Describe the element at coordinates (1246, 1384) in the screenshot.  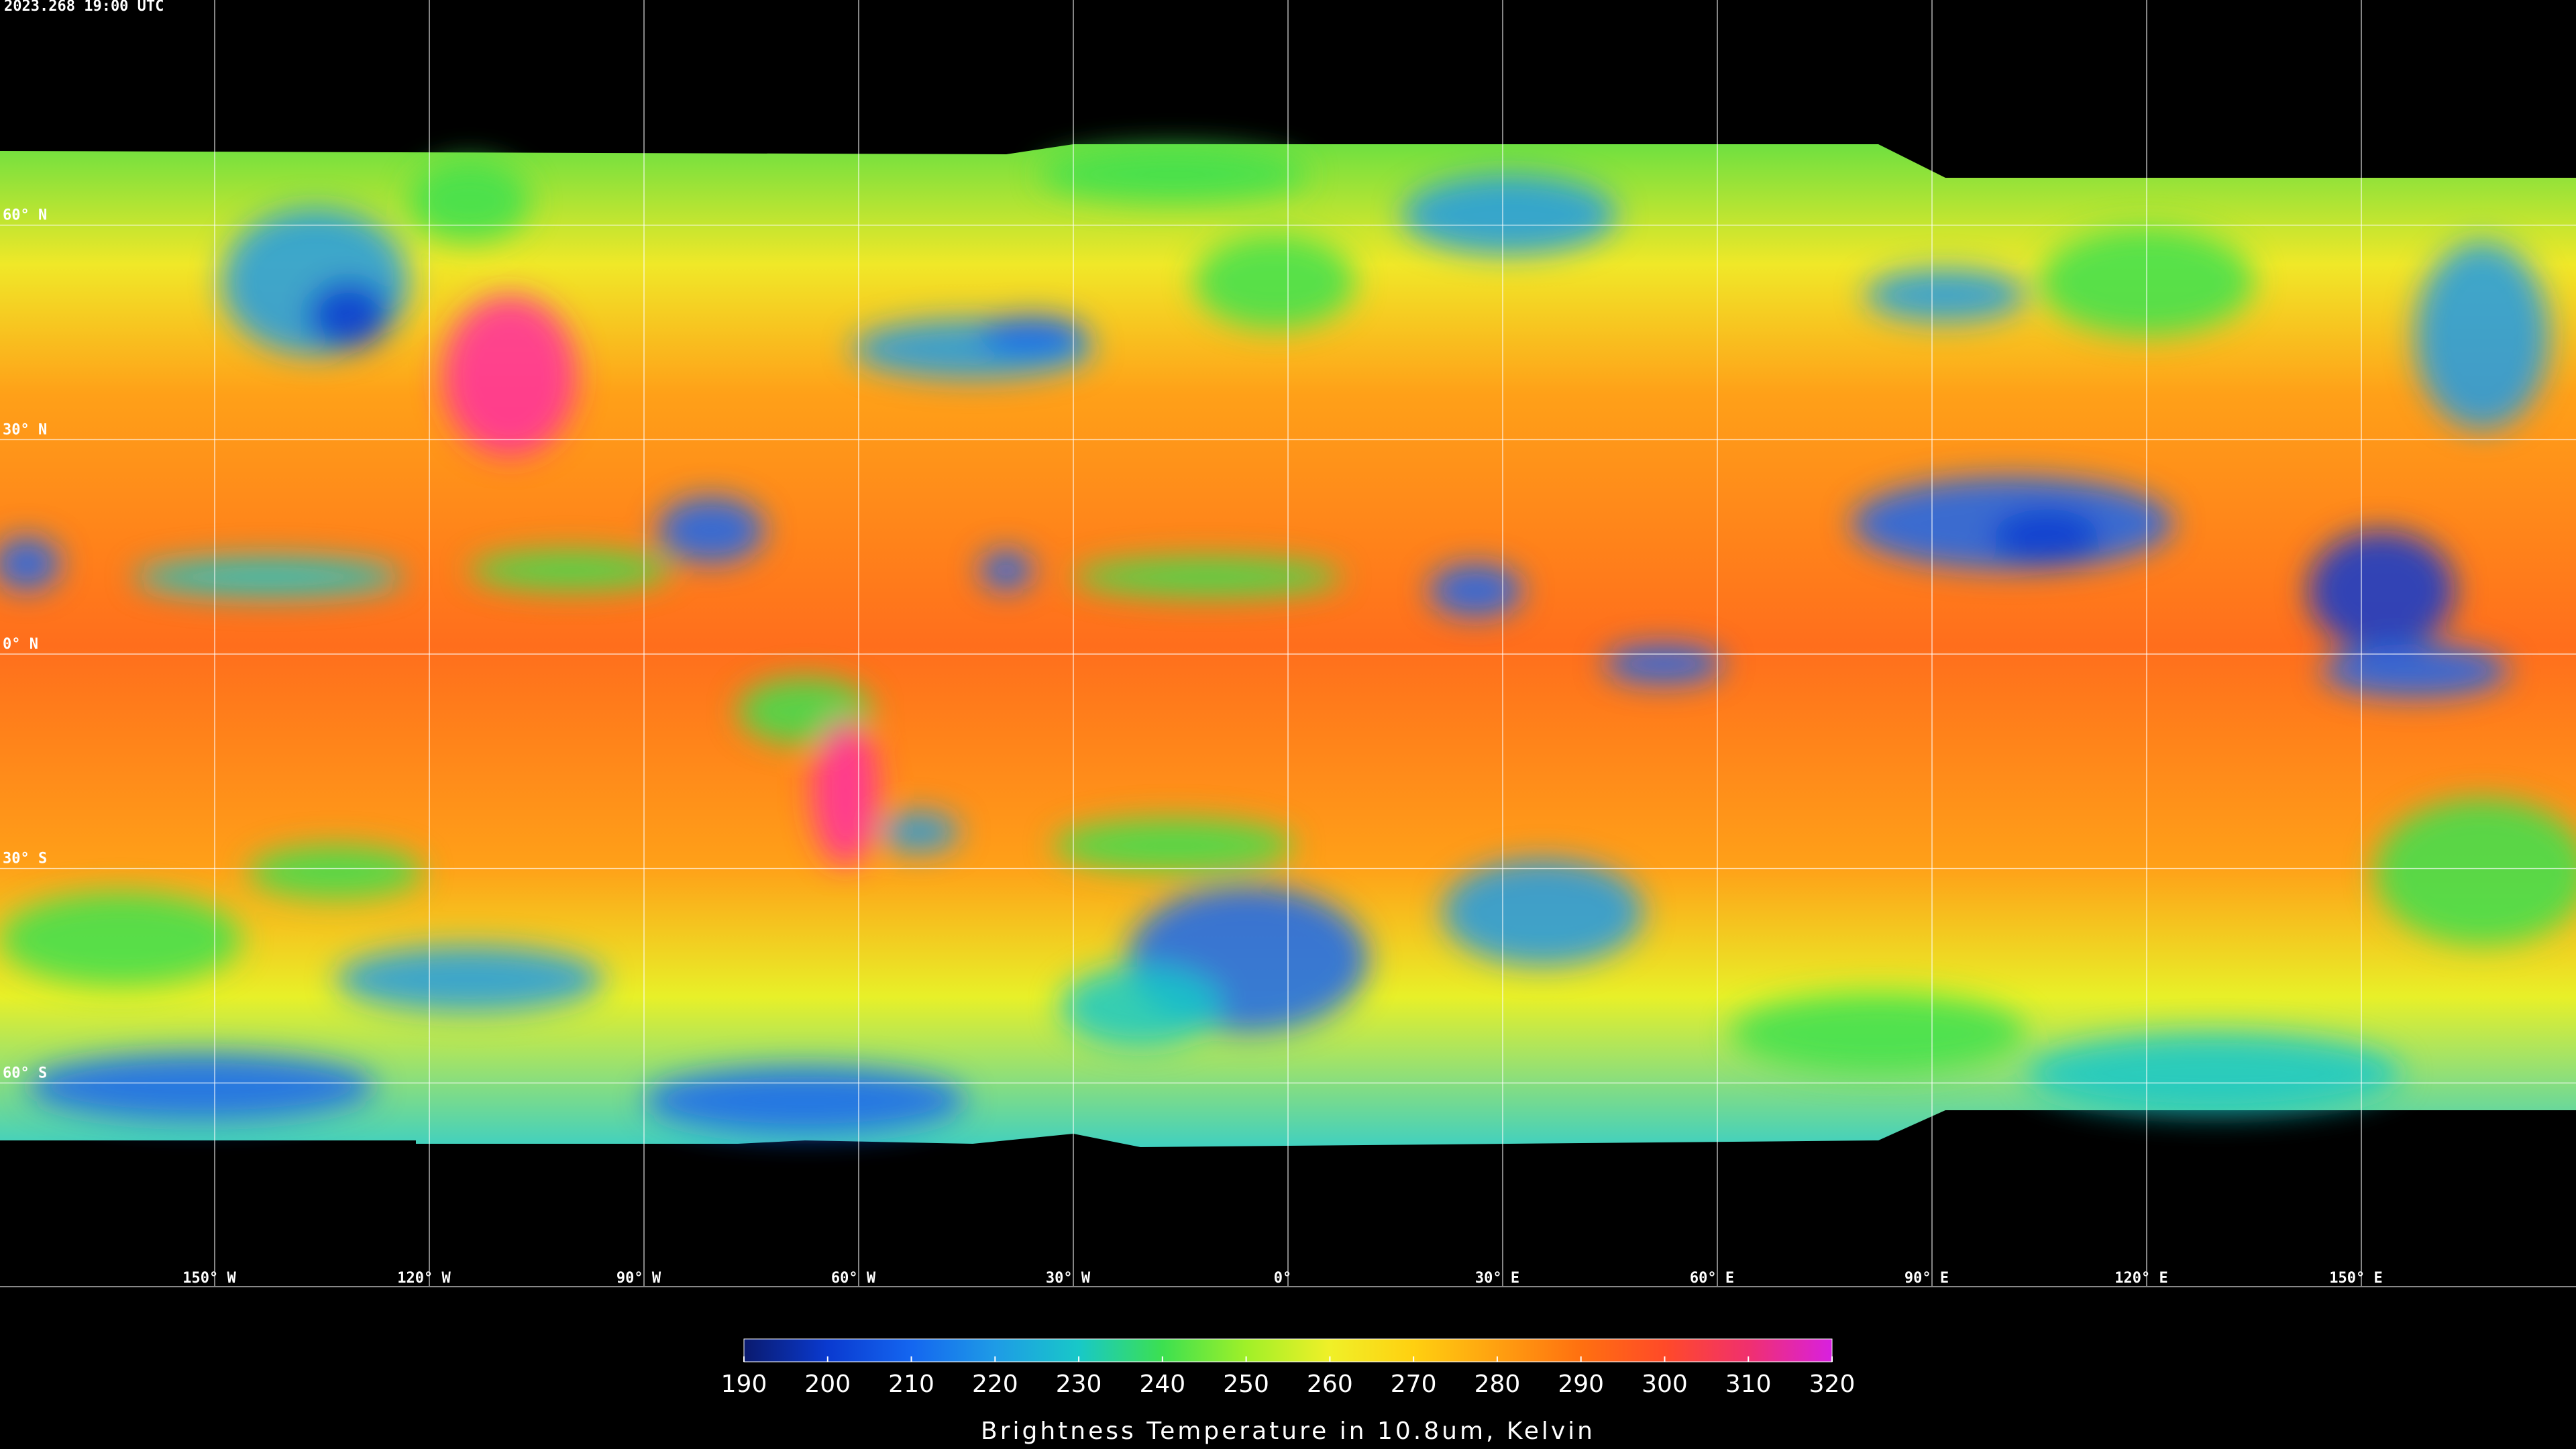
I see `colorbar-tick-label: 250` at that location.